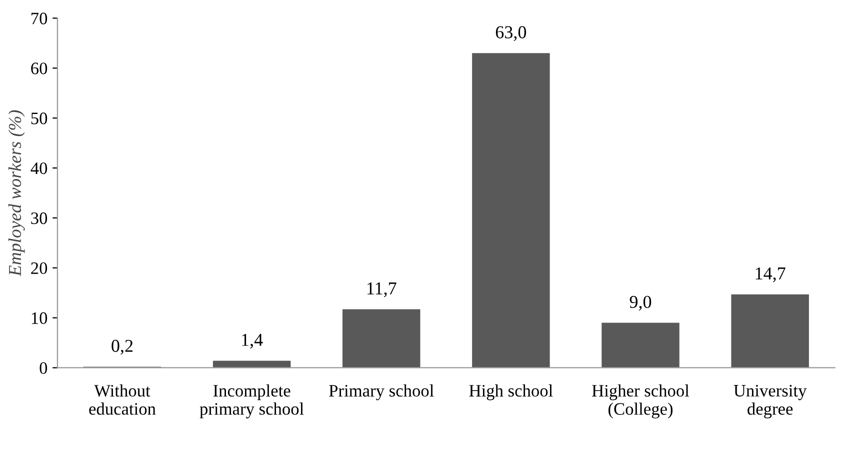  What do you see at coordinates (39, 68) in the screenshot?
I see `y-tick-label: 60` at bounding box center [39, 68].